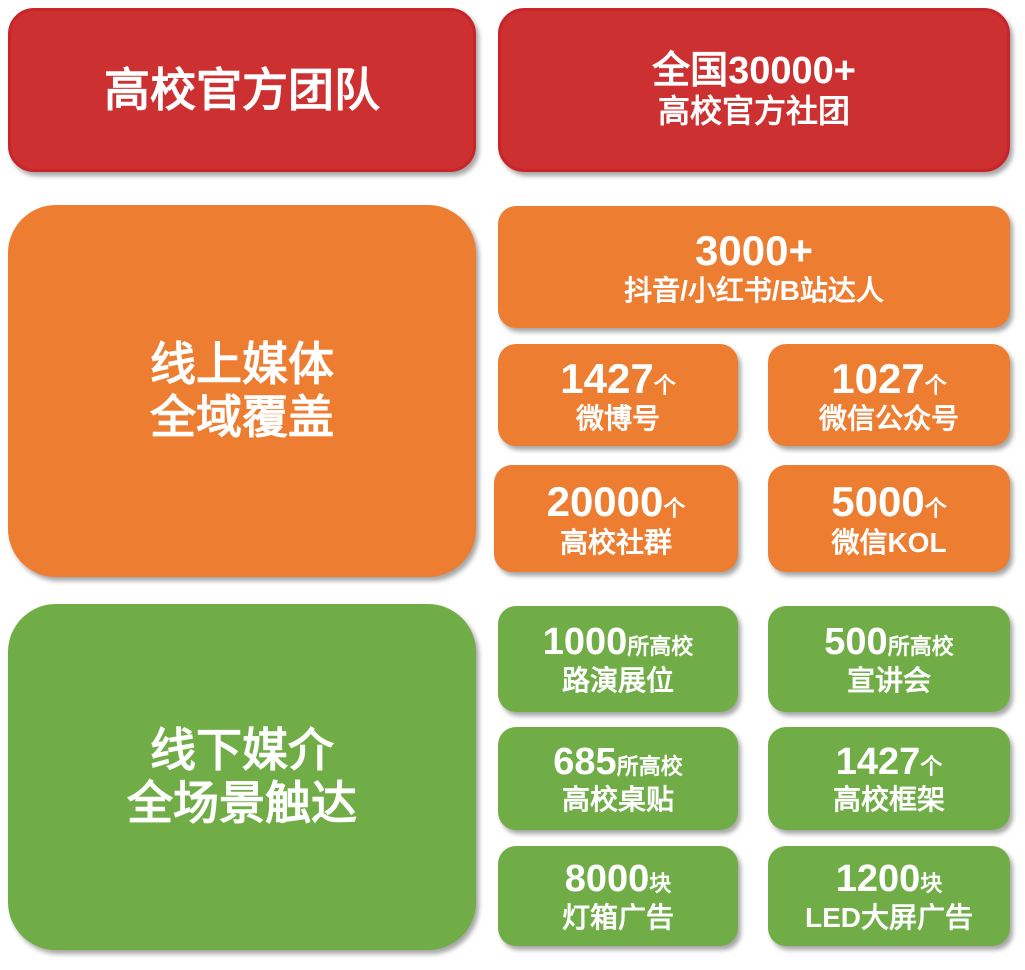 Image resolution: width=1025 pixels, height=970 pixels. Describe the element at coordinates (615, 542) in the screenshot. I see `stat-label: 高校社群` at that location.